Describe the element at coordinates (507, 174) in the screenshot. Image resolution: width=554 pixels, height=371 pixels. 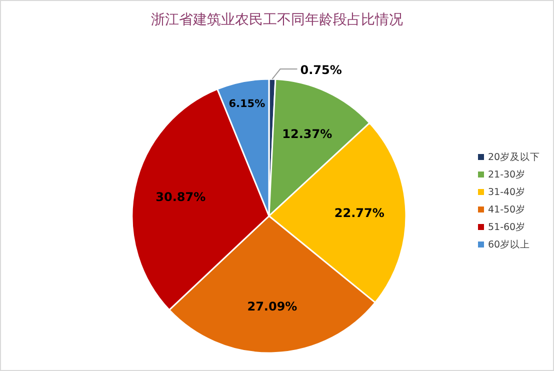
I see `legend-label: 21-30岁` at that location.